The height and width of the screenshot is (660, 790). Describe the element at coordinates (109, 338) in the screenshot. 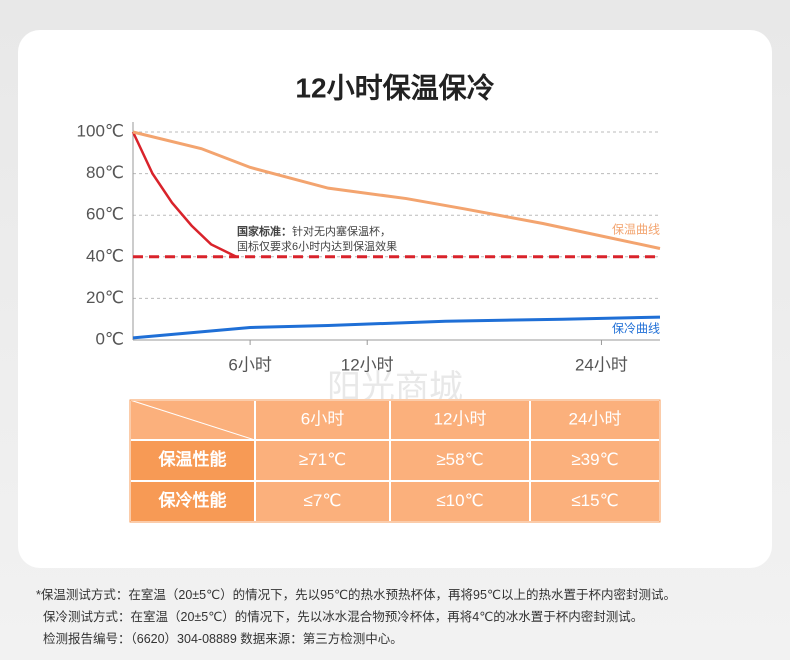

I see `y-tick-label: 0℃` at that location.